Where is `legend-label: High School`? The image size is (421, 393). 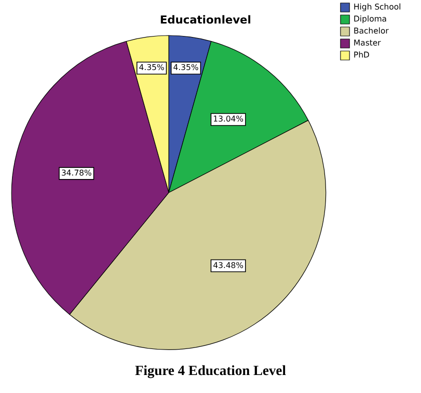 legend-label: High School is located at coordinates (378, 7).